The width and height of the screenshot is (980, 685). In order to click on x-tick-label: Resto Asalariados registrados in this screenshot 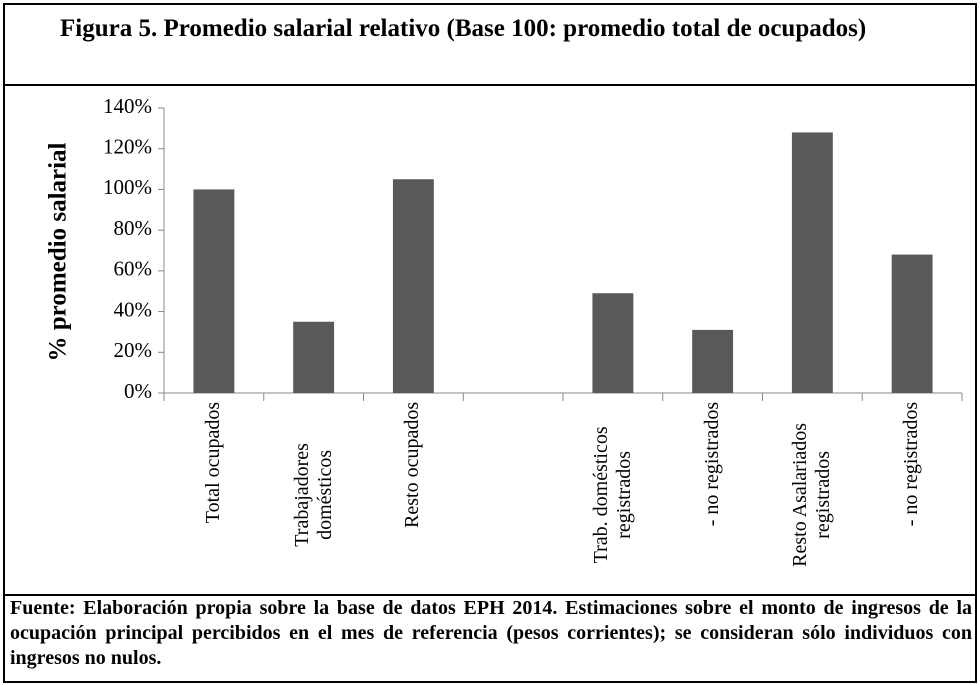, I will do `click(813, 495)`.